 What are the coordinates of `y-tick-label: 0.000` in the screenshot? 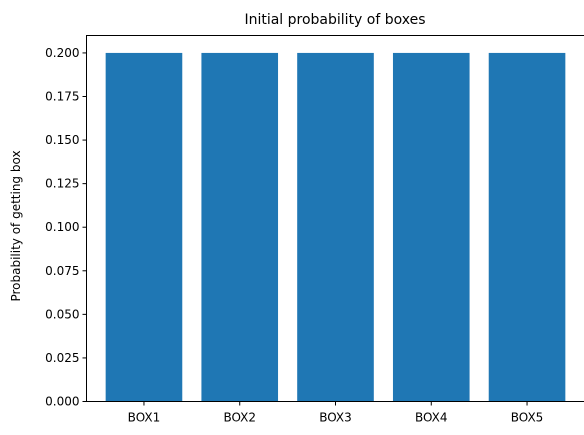 It's located at (62, 402).